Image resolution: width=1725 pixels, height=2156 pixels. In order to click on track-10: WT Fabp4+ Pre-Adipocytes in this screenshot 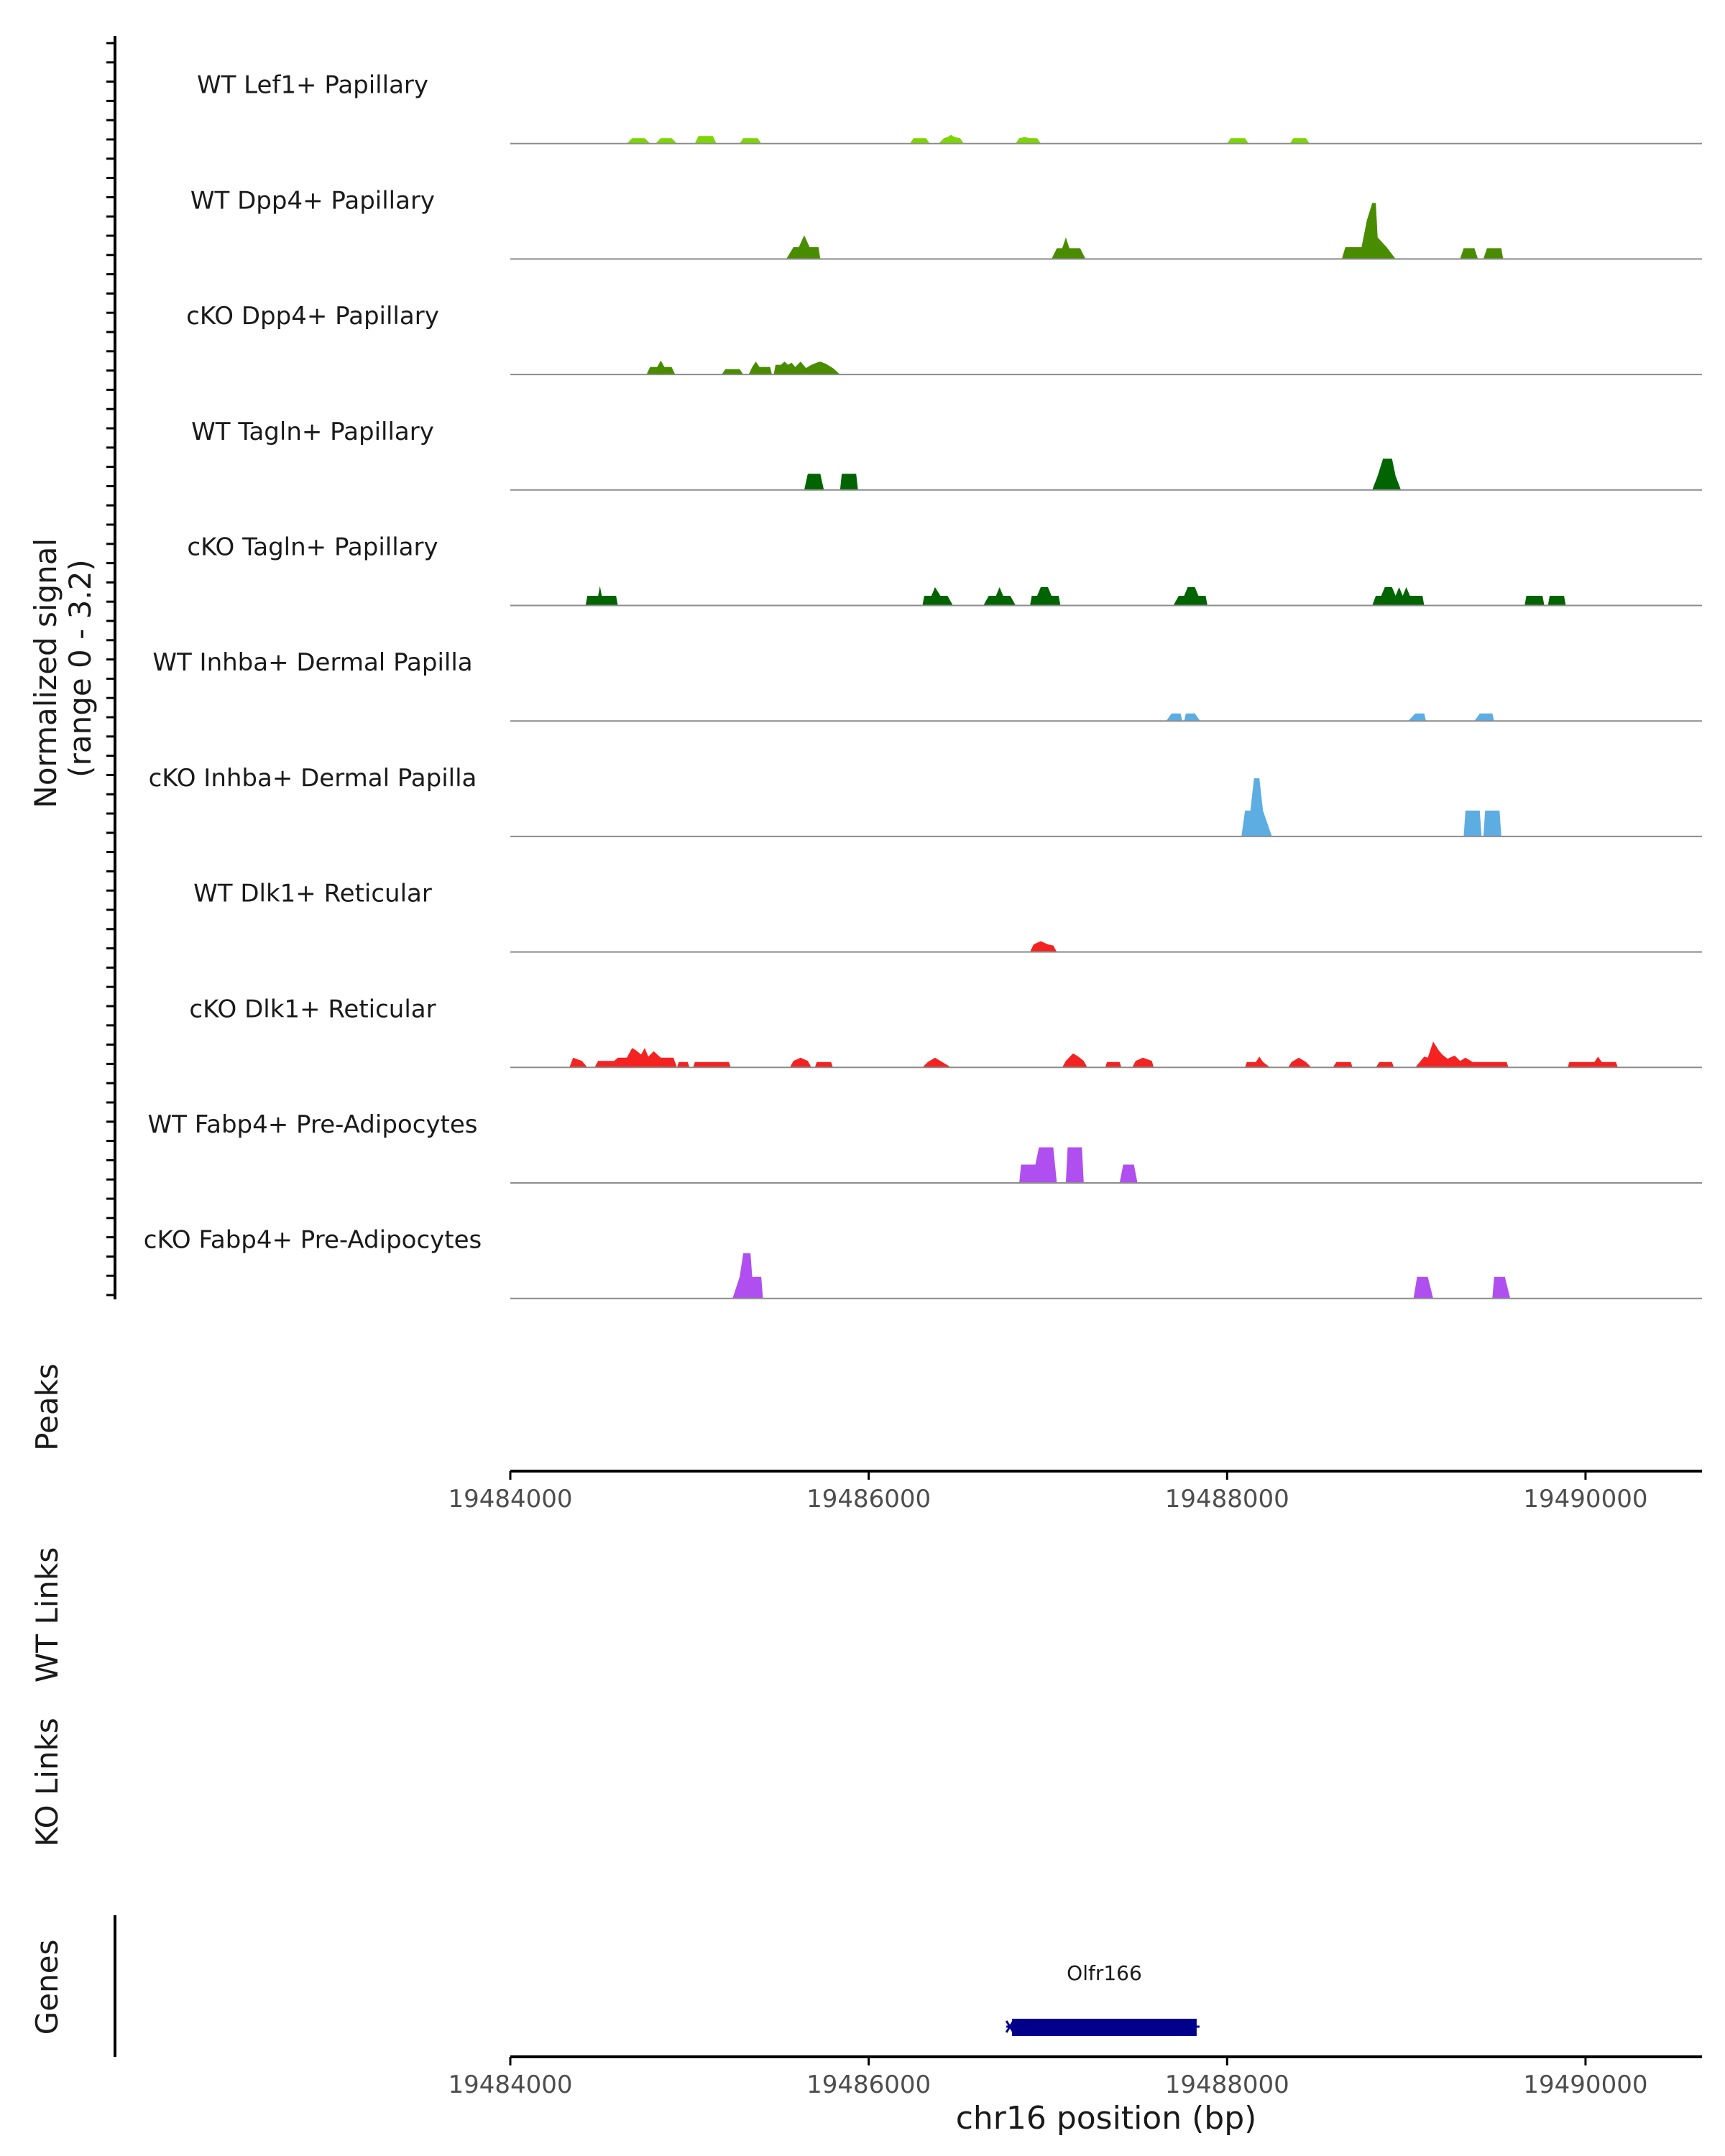, I will do `click(925, 1147)`.